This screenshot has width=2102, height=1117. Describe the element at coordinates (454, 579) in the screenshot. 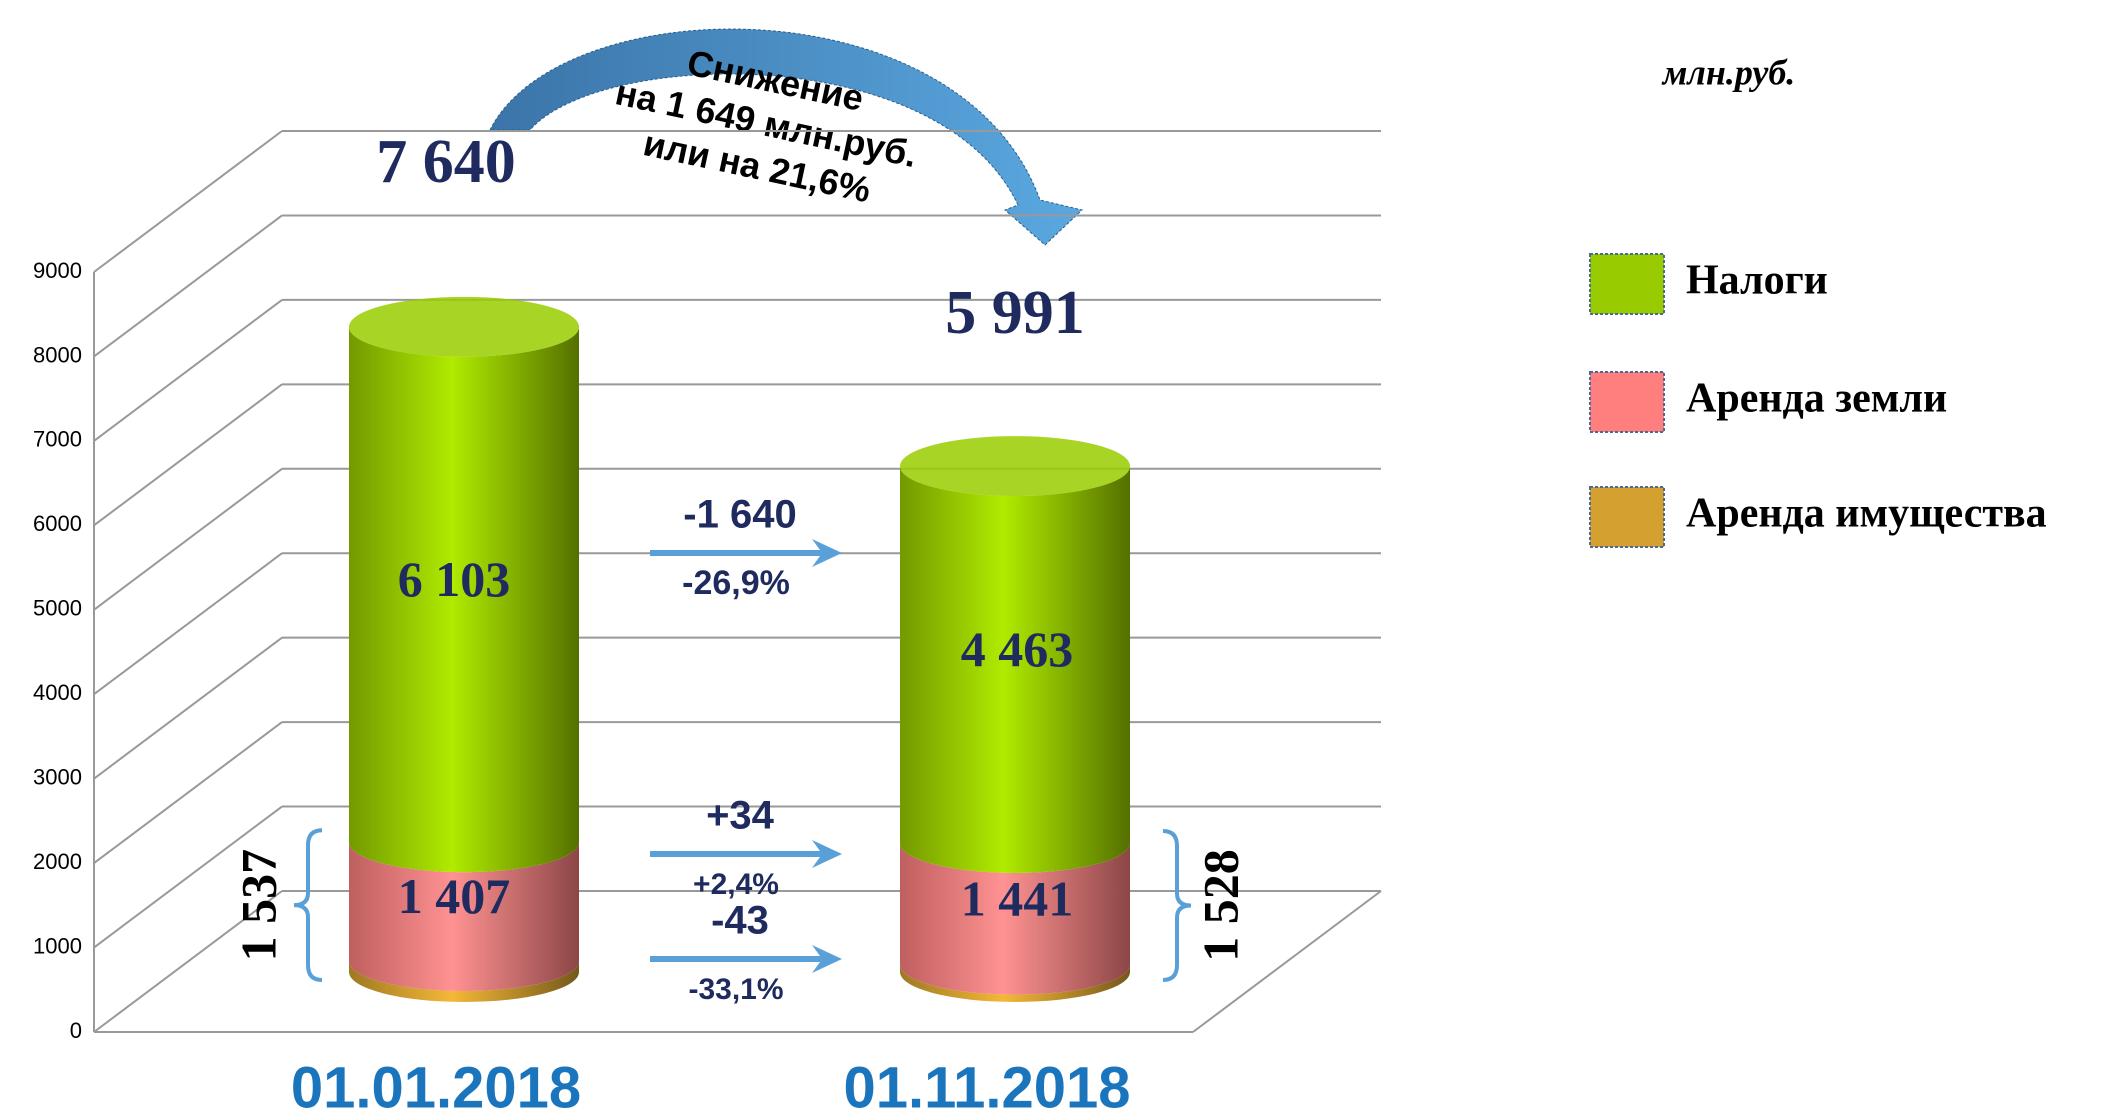

I see `value-label: 6 103` at that location.